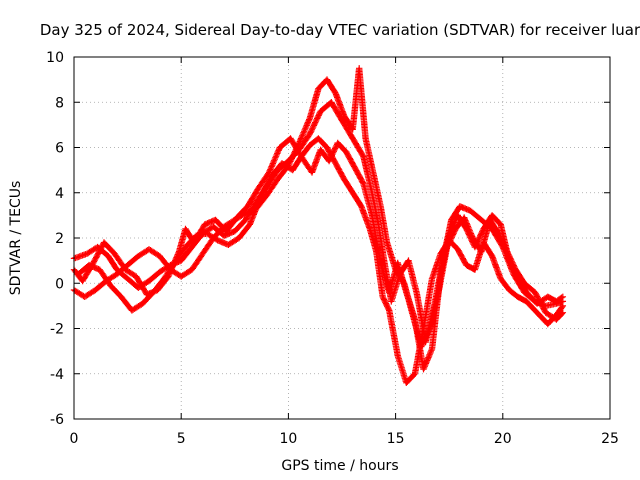  What do you see at coordinates (74, 439) in the screenshot?
I see `x-tick-label: 0` at bounding box center [74, 439].